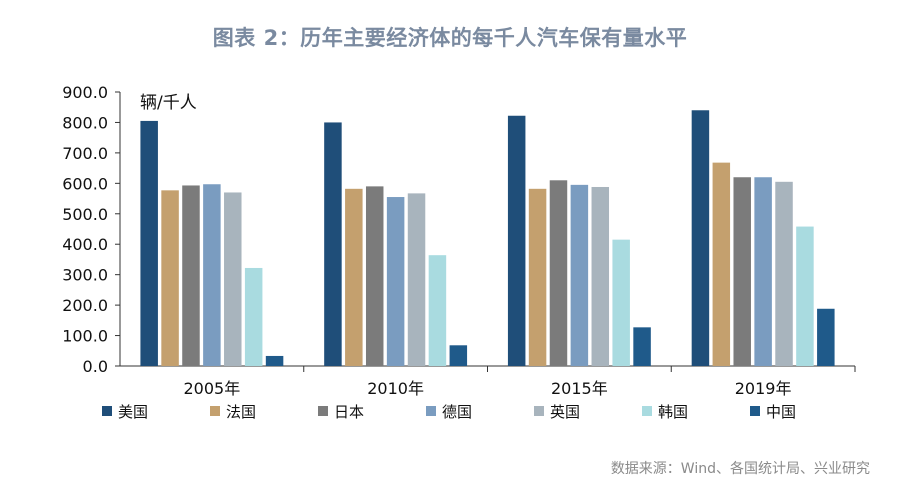 The width and height of the screenshot is (900, 504). What do you see at coordinates (85, 336) in the screenshot?
I see `y-tick-label: 100.0` at bounding box center [85, 336].